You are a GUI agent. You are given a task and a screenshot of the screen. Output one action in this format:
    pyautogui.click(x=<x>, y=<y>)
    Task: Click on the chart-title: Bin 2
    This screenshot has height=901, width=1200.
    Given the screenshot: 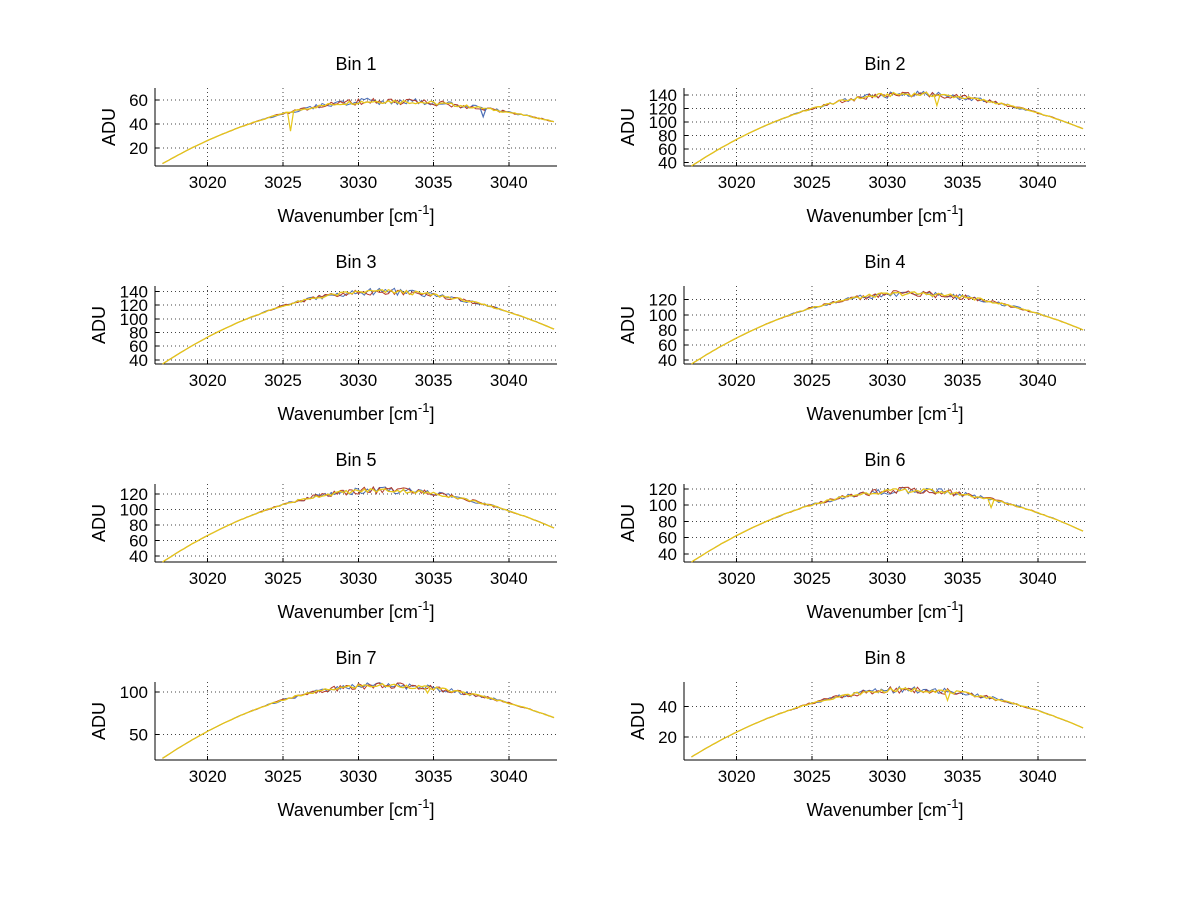 What is the action you would take?
    pyautogui.click(x=884, y=65)
    